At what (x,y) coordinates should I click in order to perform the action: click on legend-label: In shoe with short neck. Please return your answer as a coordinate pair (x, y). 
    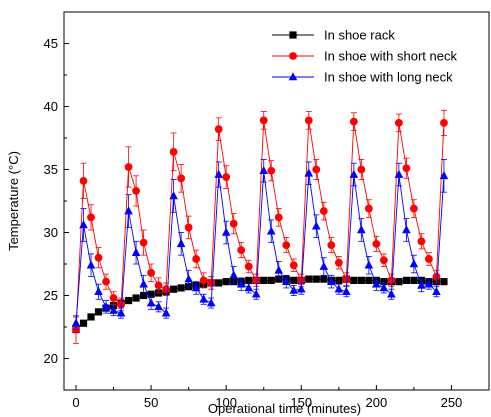
    Looking at the image, I should click on (390, 56).